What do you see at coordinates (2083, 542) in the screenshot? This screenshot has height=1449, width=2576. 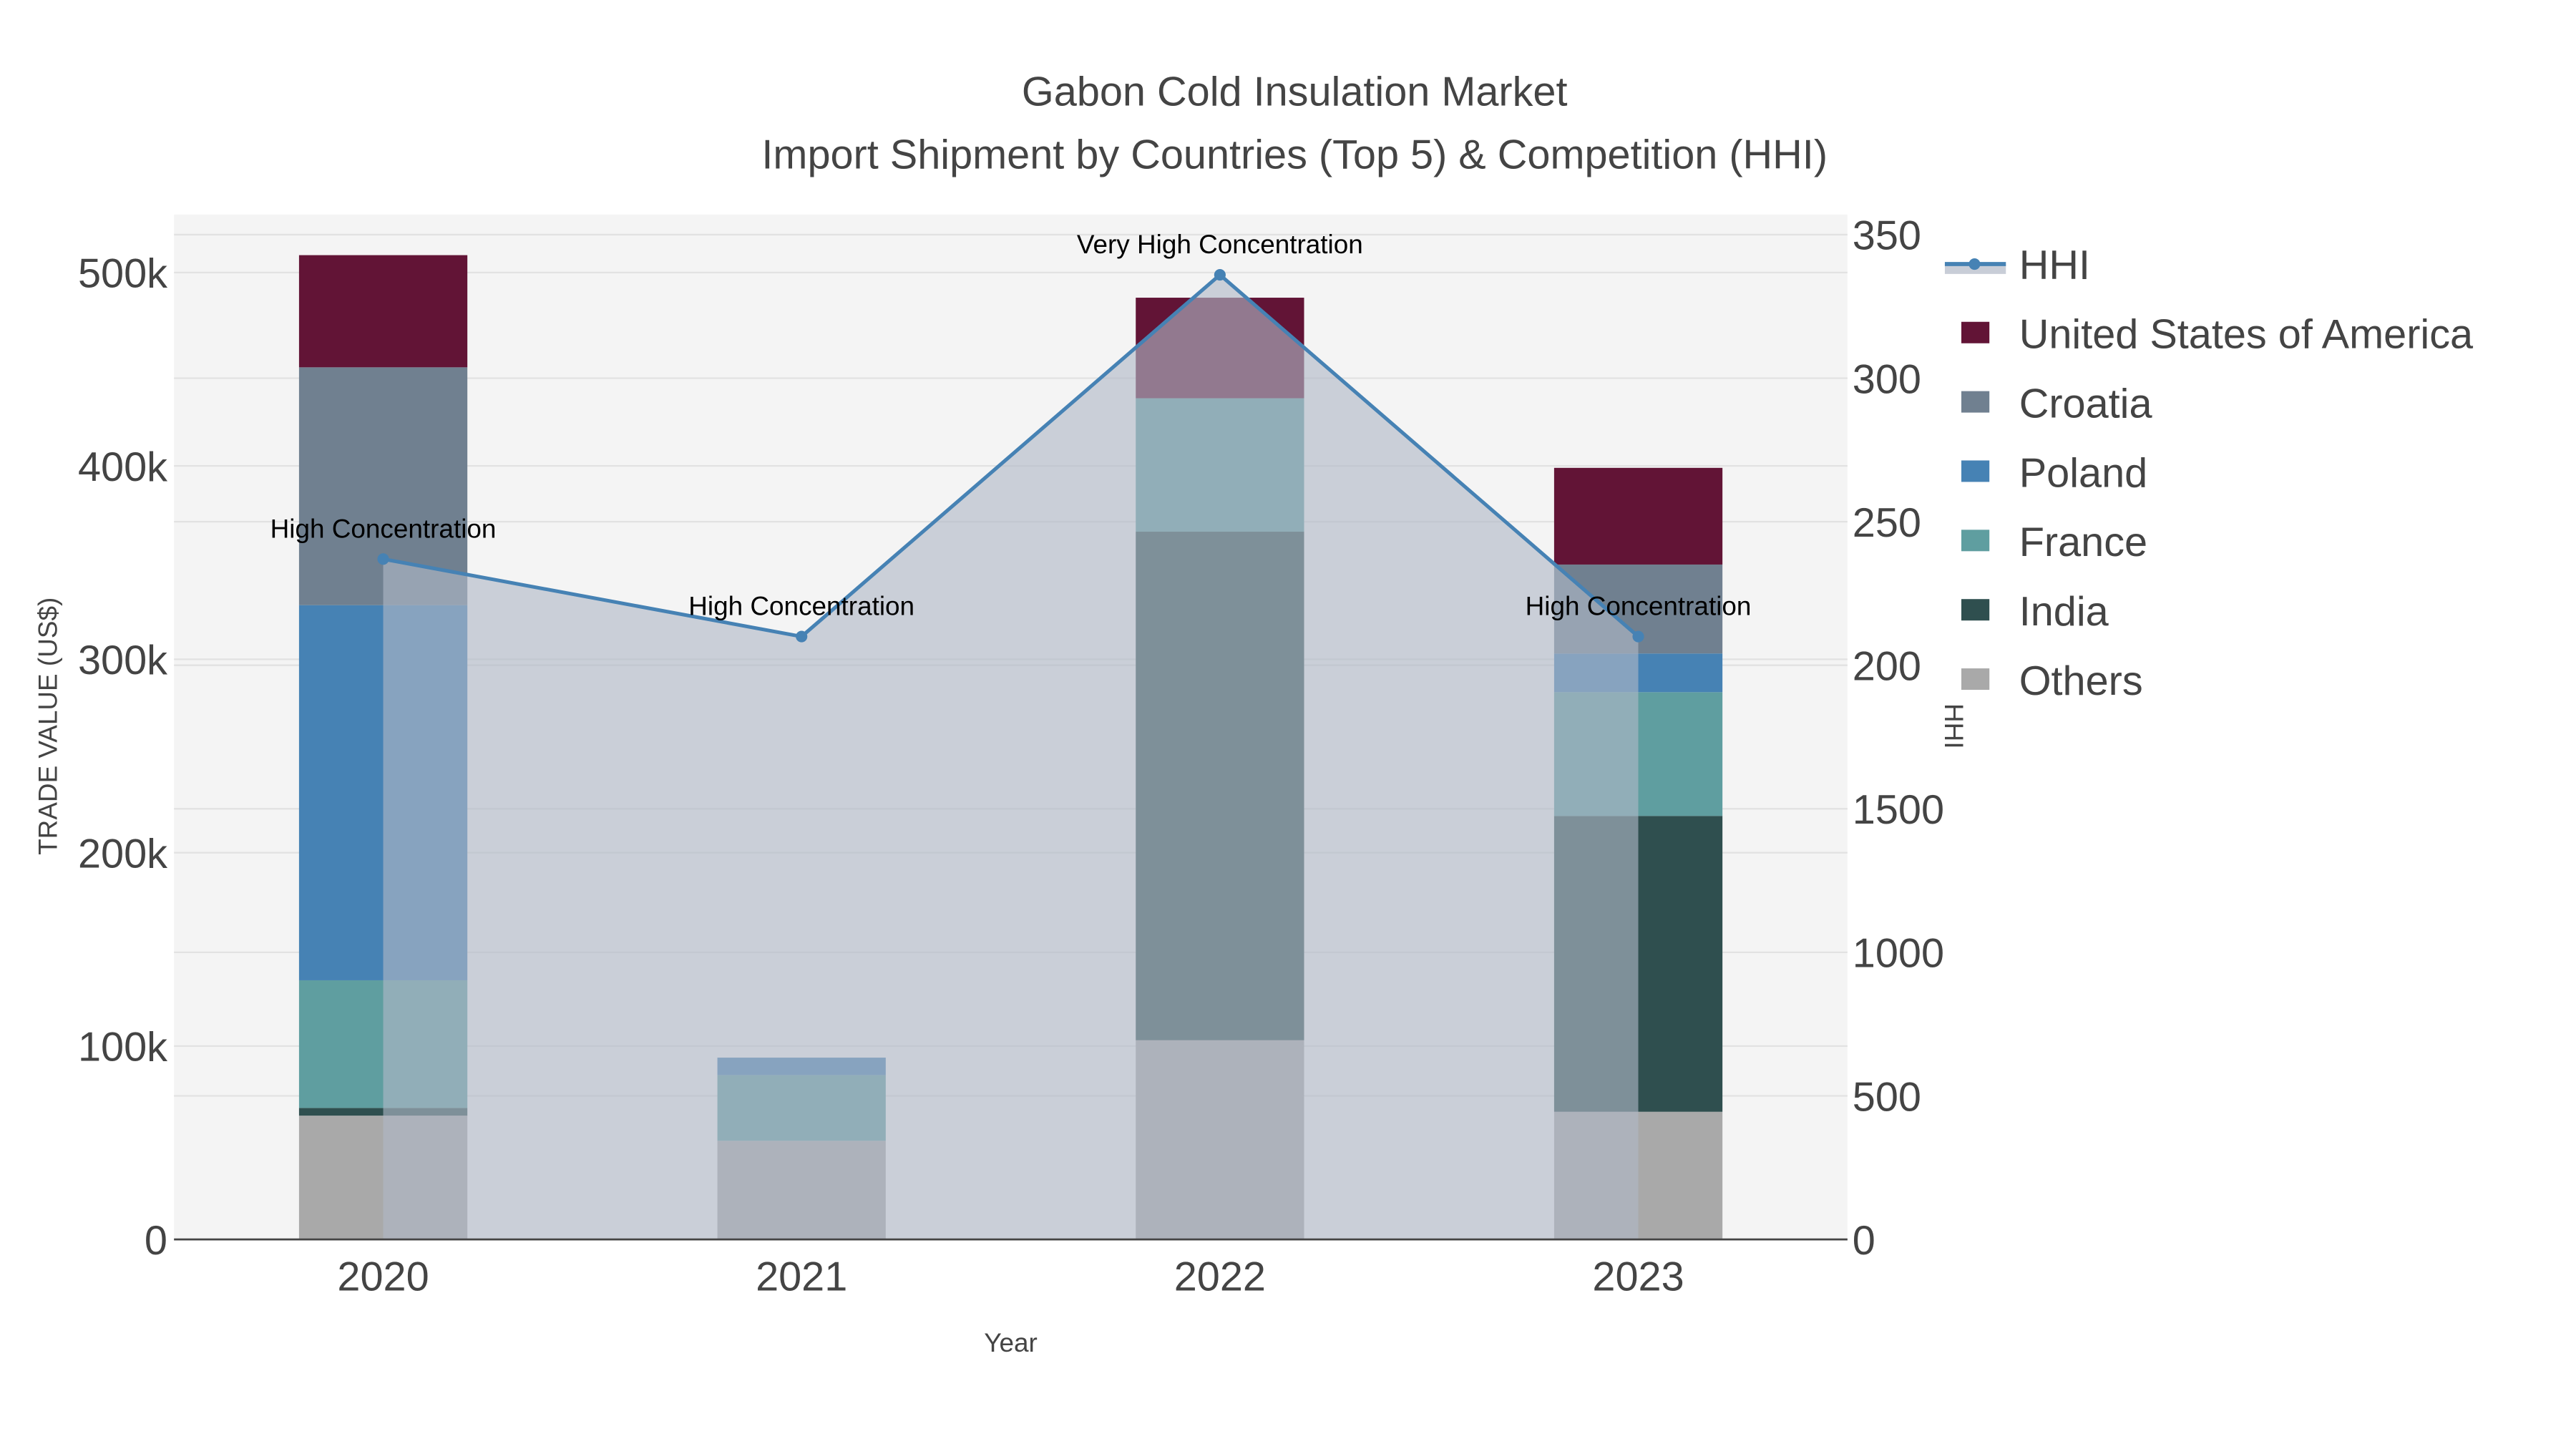 I see `legend-label: France` at bounding box center [2083, 542].